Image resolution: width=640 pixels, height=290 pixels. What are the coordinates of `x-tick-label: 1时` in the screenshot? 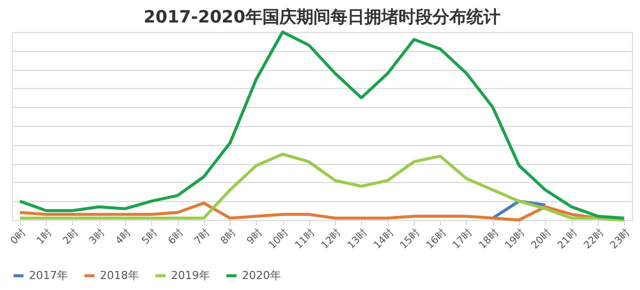 It's located at (44, 236).